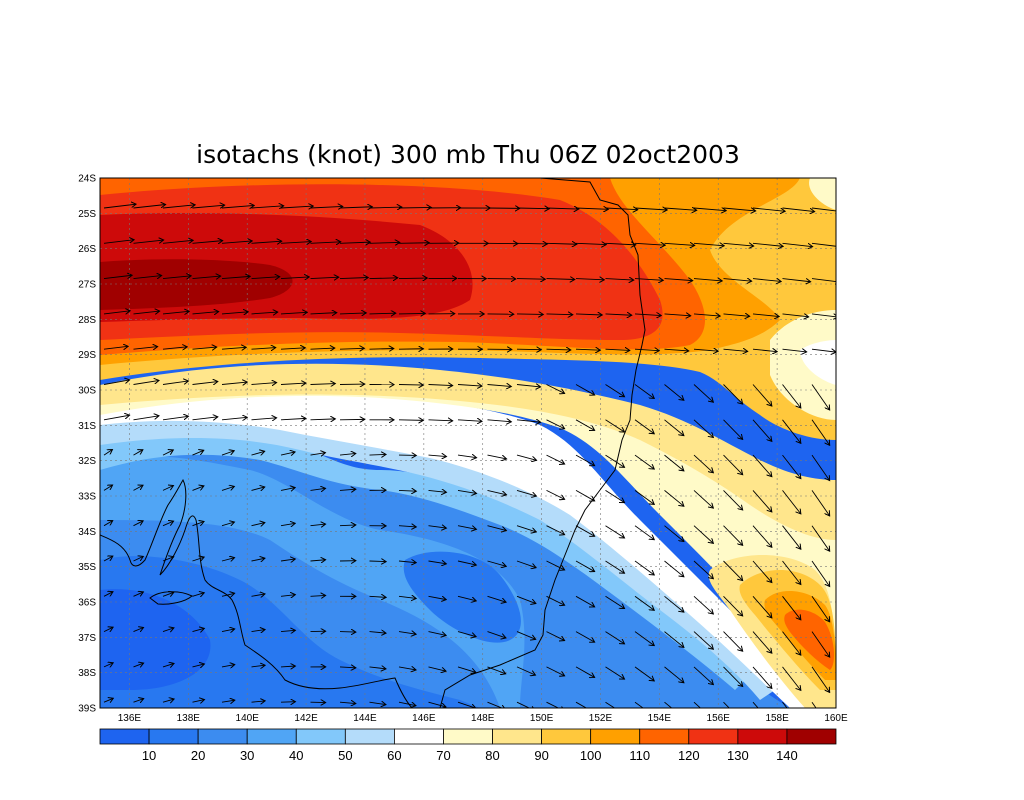 Image resolution: width=1024 pixels, height=800 pixels. Describe the element at coordinates (762, 736) in the screenshot. I see `colorbar-swatch` at that location.